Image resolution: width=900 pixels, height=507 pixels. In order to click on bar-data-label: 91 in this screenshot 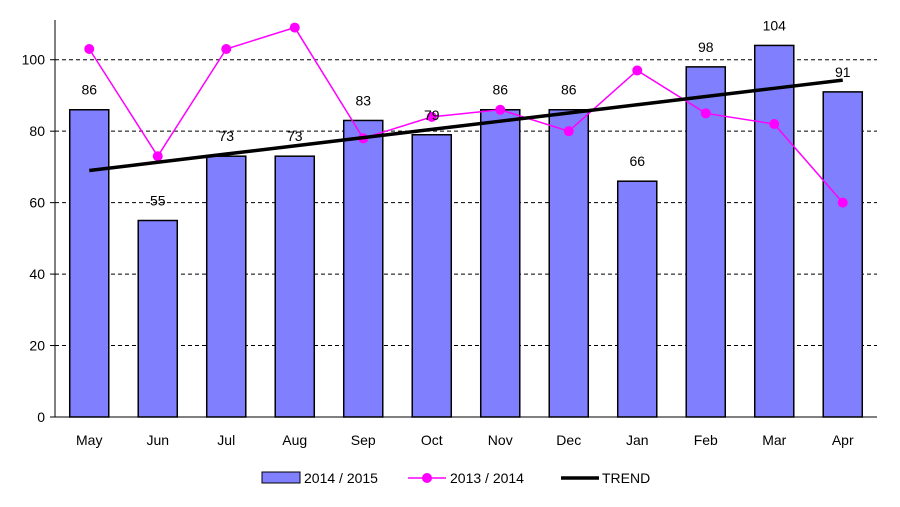, I will do `click(843, 72)`.